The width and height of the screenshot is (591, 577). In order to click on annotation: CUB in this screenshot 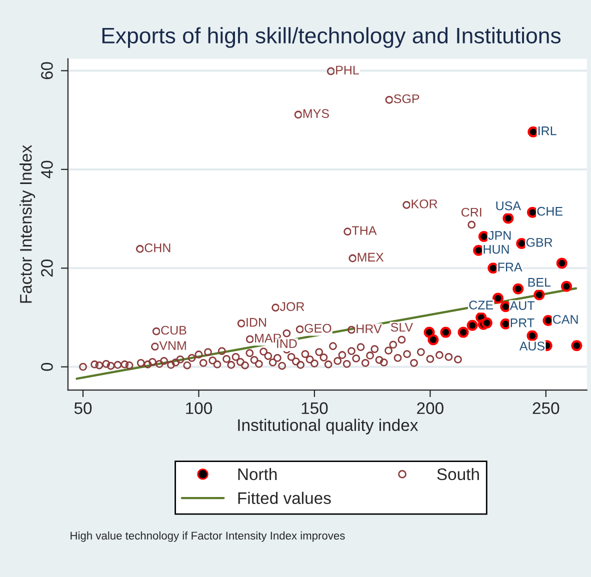, I will do `click(173, 330)`.